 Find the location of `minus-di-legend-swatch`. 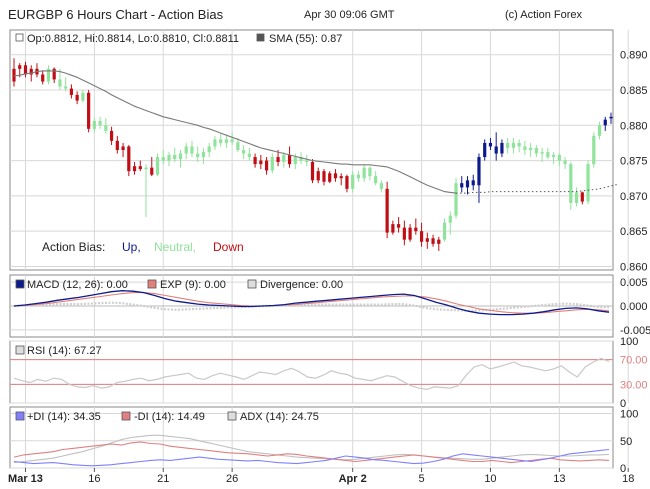

minus-di-legend-swatch is located at coordinates (126, 416).